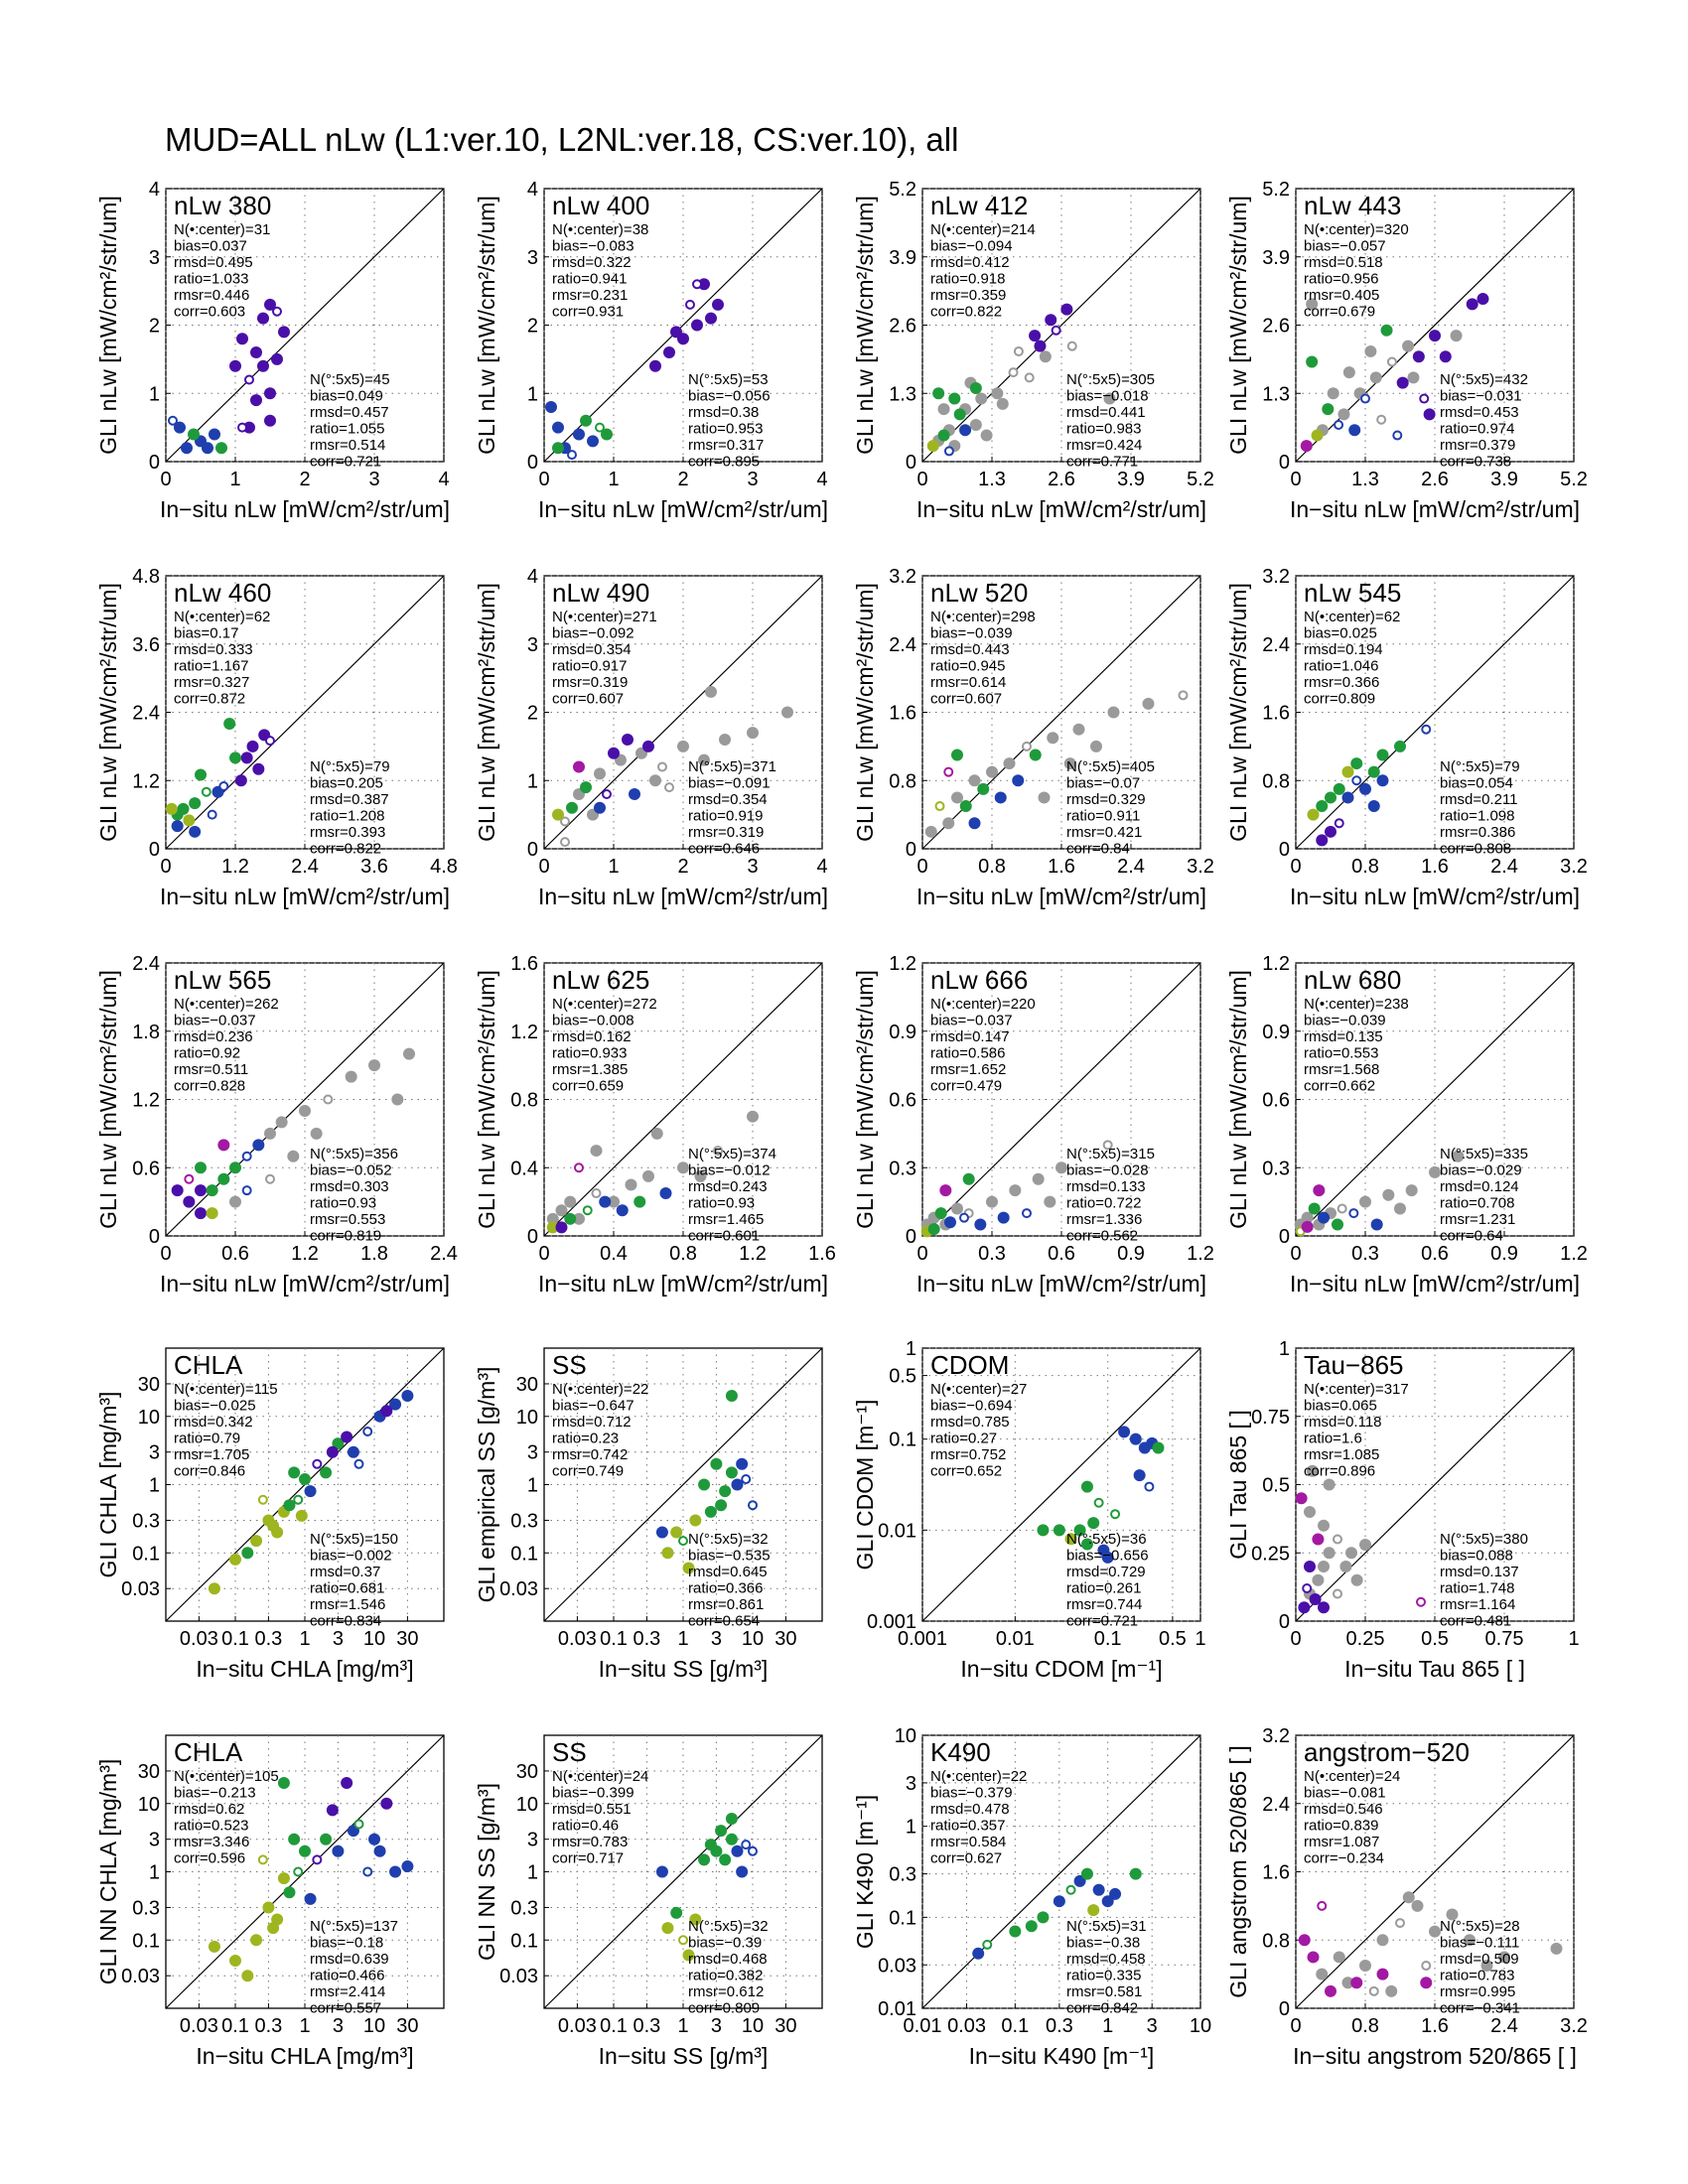 The width and height of the screenshot is (1688, 2184). I want to click on y-tick-label: 0.3, so click(902, 1875).